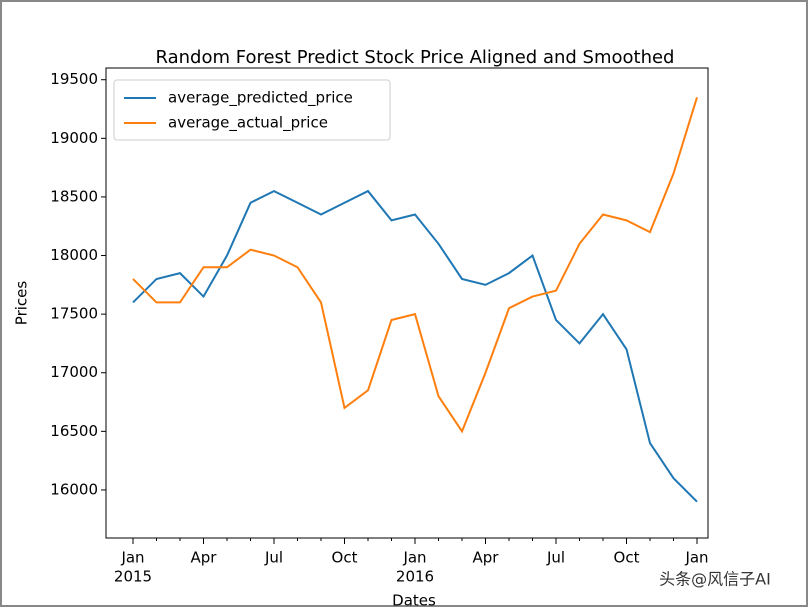  Describe the element at coordinates (252, 110) in the screenshot. I see `legend-box` at that location.